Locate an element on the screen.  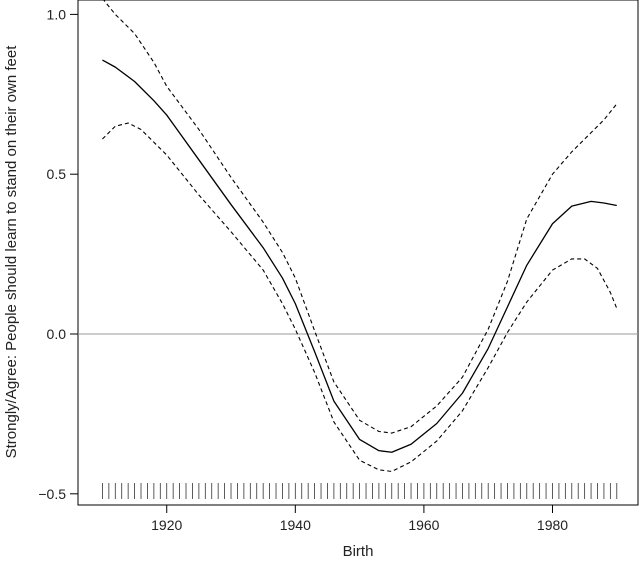
x-tick-label: 1960 is located at coordinates (423, 525).